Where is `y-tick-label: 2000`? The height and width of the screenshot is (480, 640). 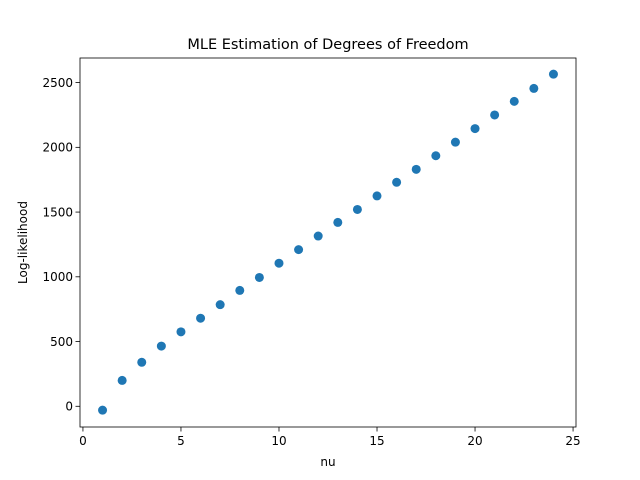 y-tick-label: 2000 is located at coordinates (57, 148).